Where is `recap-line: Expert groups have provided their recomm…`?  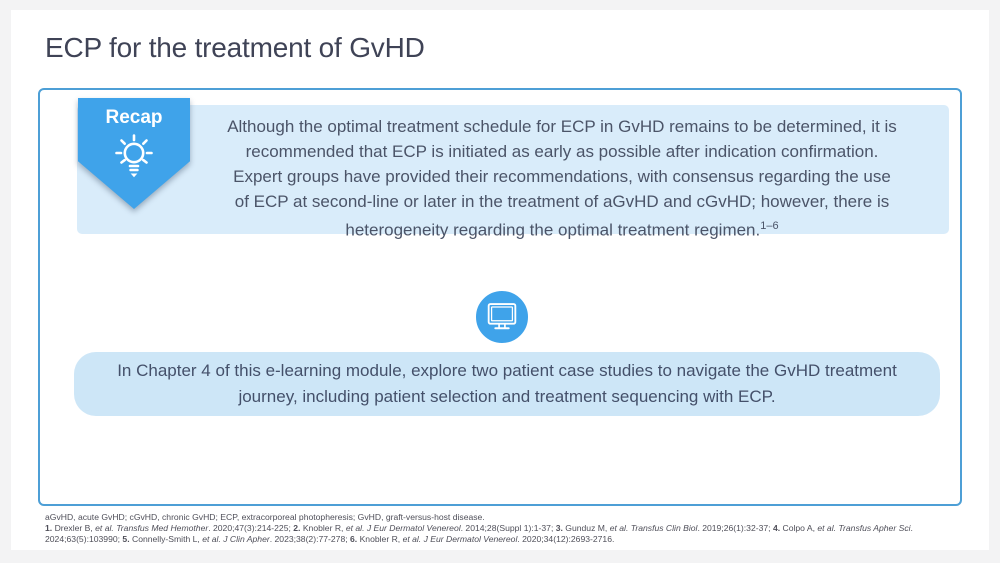 recap-line: Expert groups have provided their recomm… is located at coordinates (562, 176).